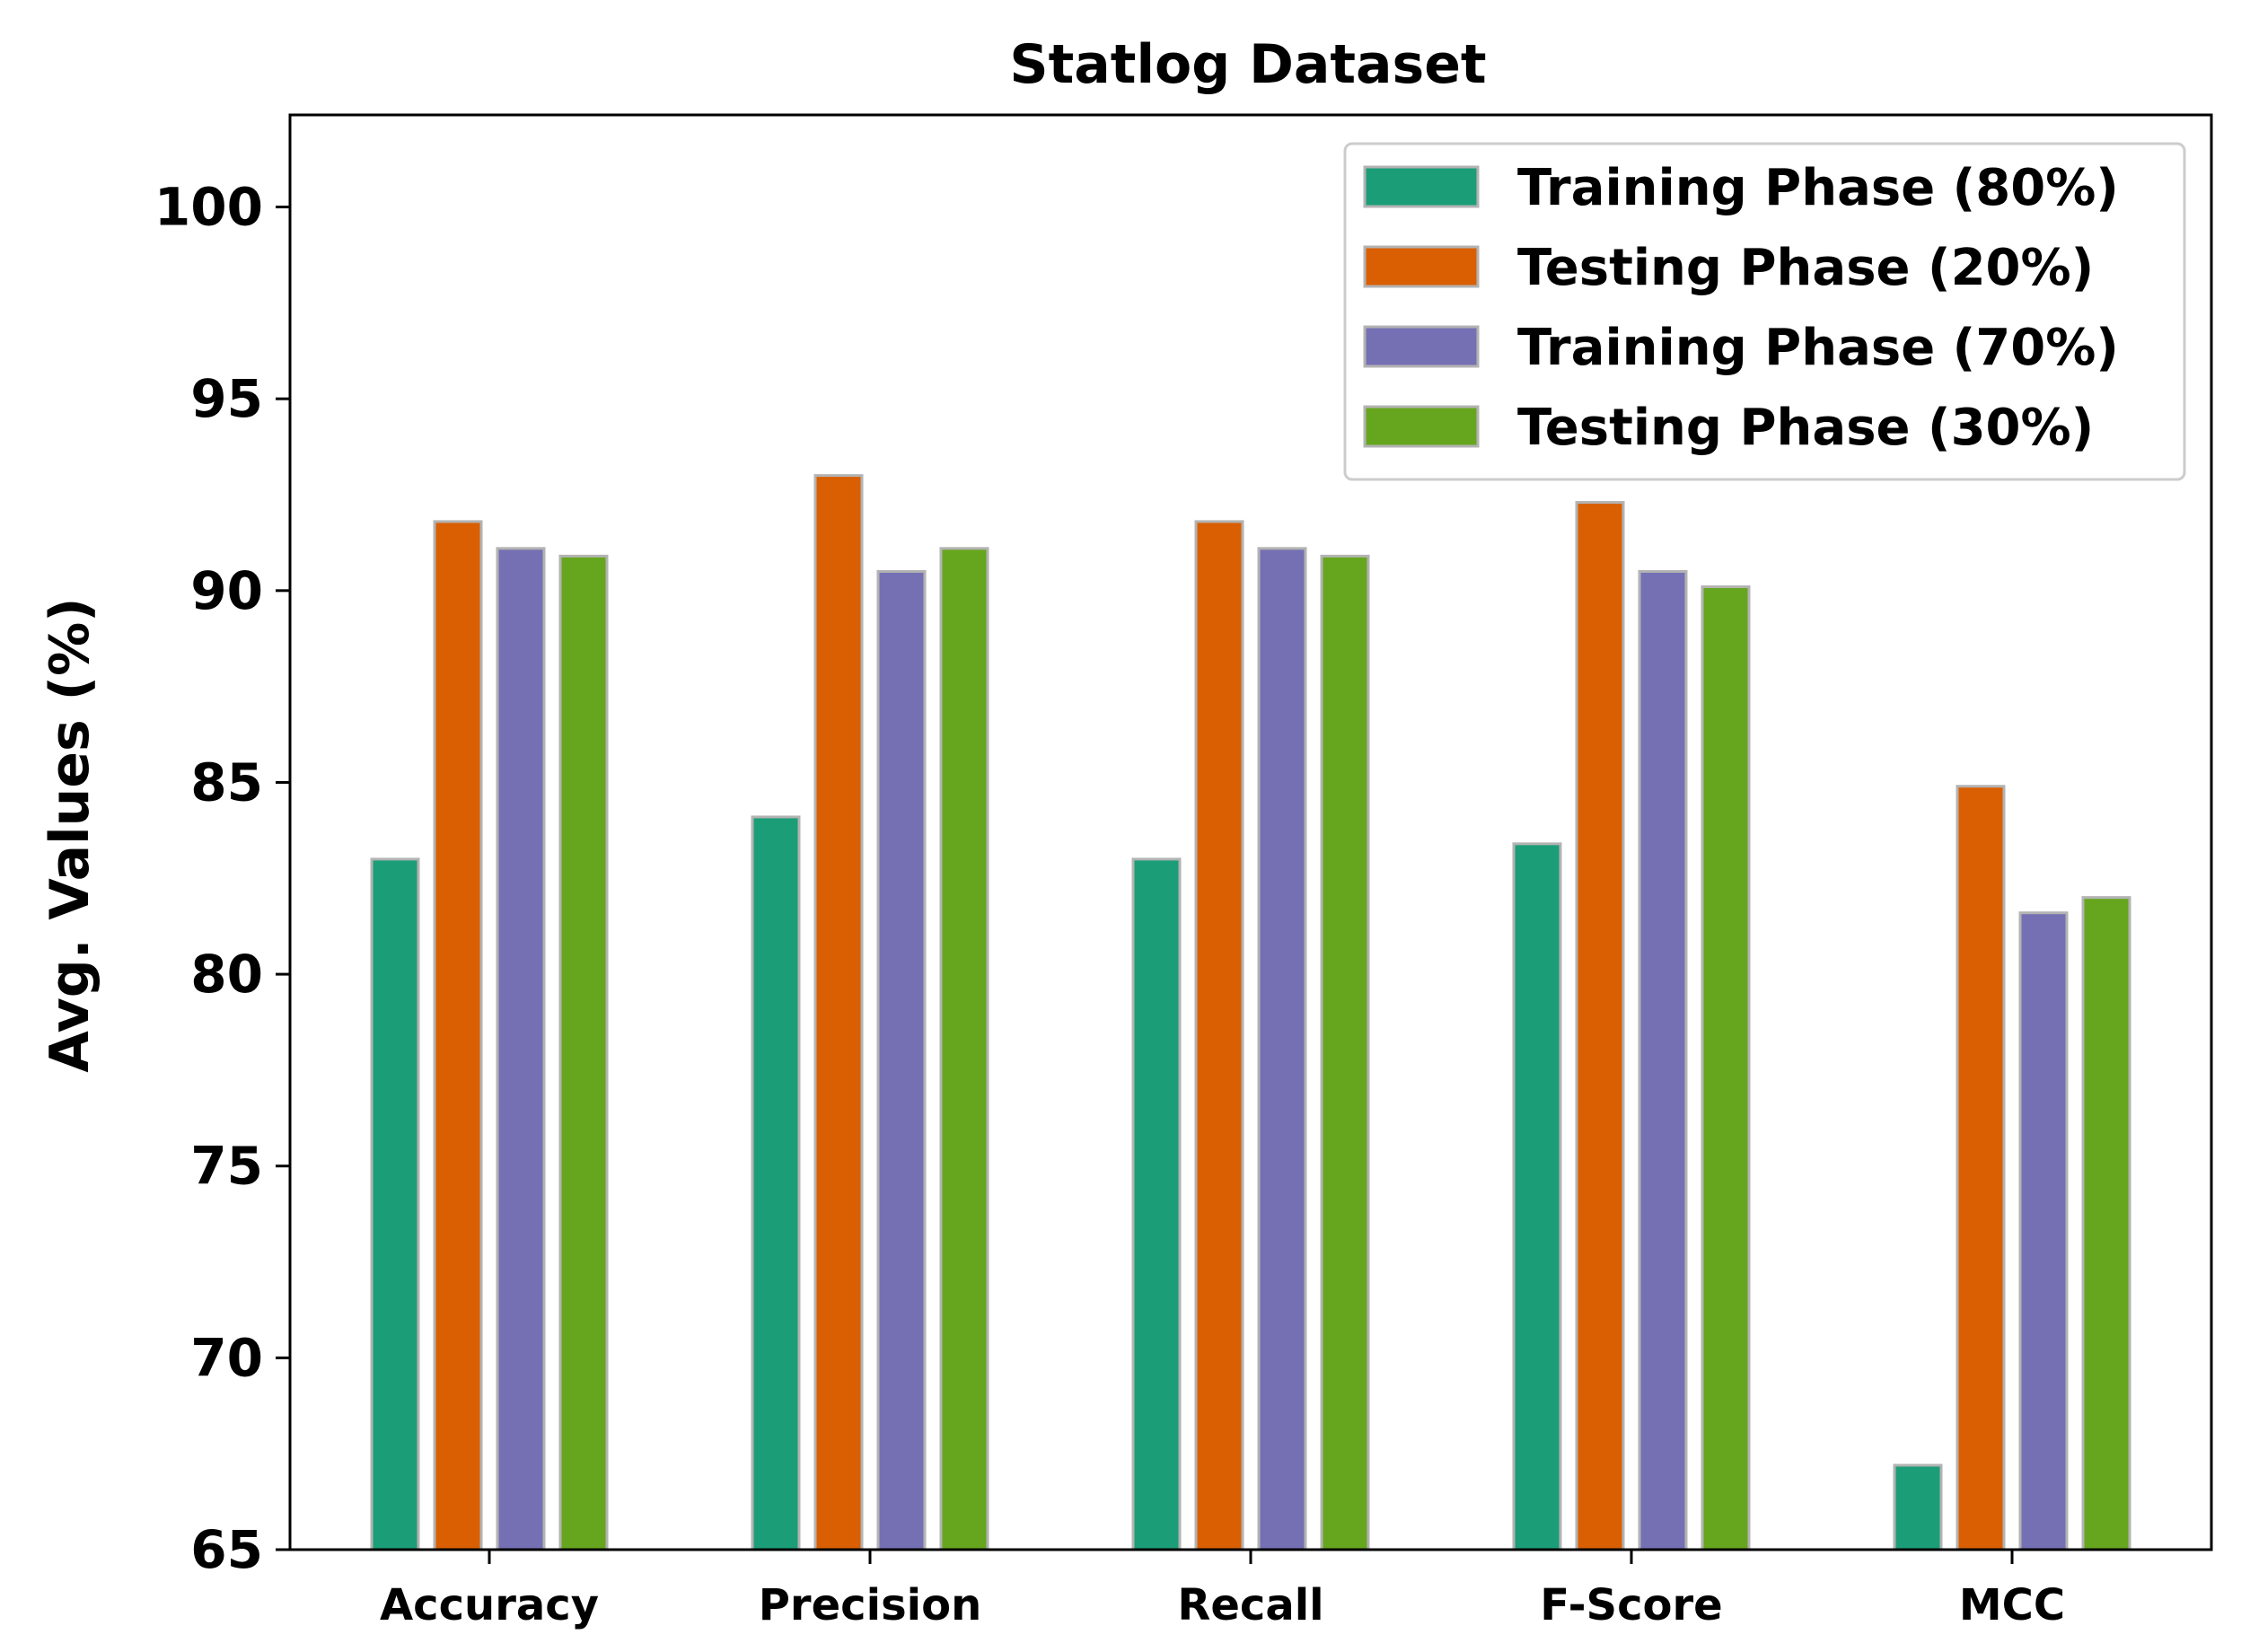  What do you see at coordinates (70, 835) in the screenshot?
I see `y-axis-label: Avg. Values (%)` at bounding box center [70, 835].